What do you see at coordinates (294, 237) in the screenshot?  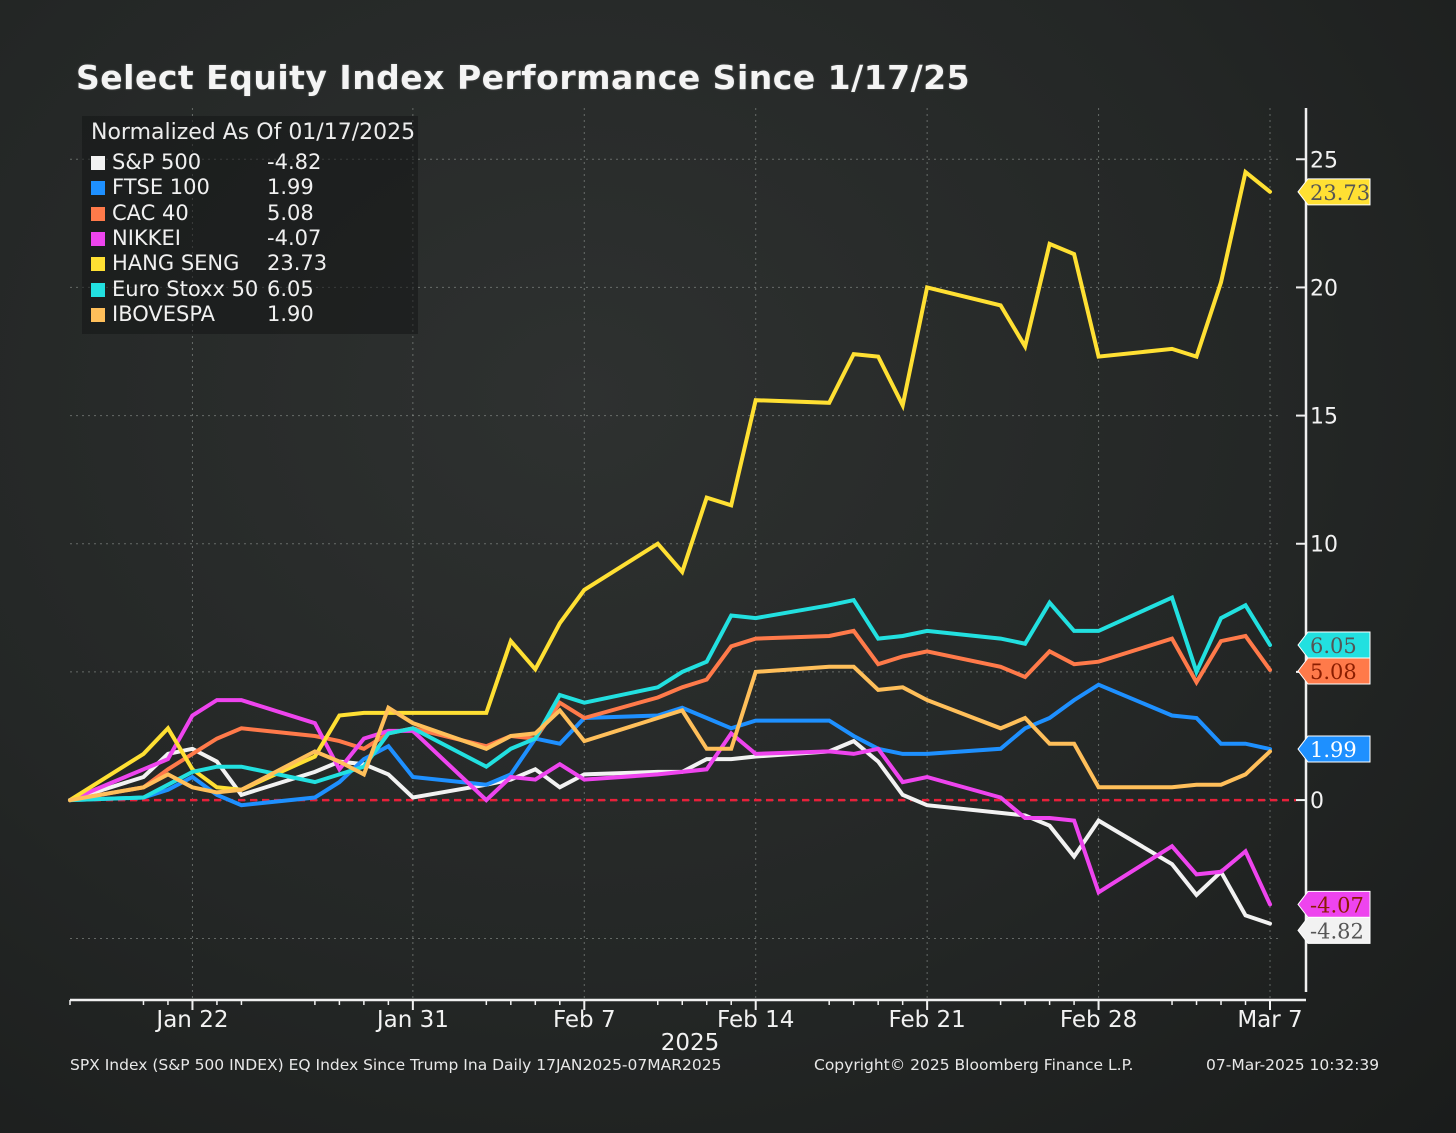 I see `legend-item-value: -4.07` at bounding box center [294, 237].